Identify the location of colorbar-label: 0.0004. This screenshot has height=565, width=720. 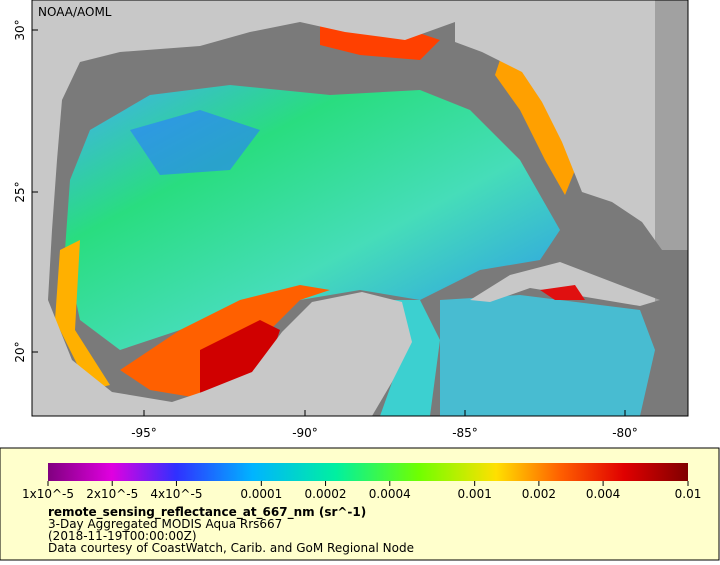
(390, 494).